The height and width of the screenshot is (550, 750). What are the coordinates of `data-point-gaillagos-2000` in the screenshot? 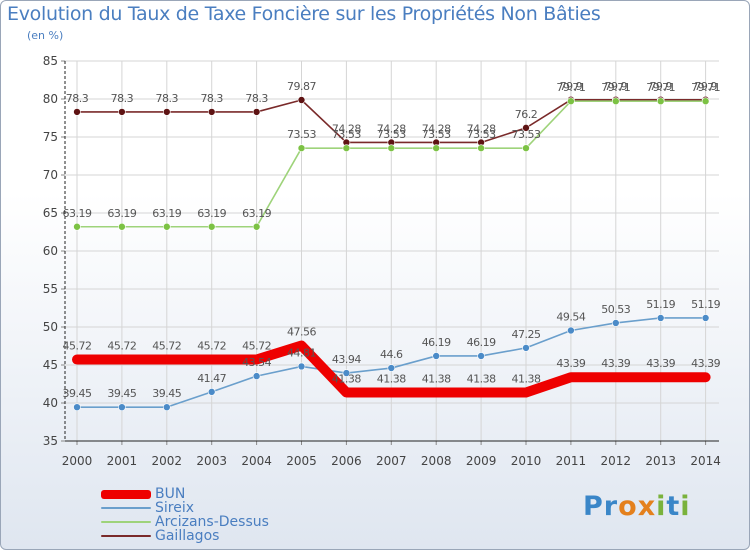 It's located at (77, 112).